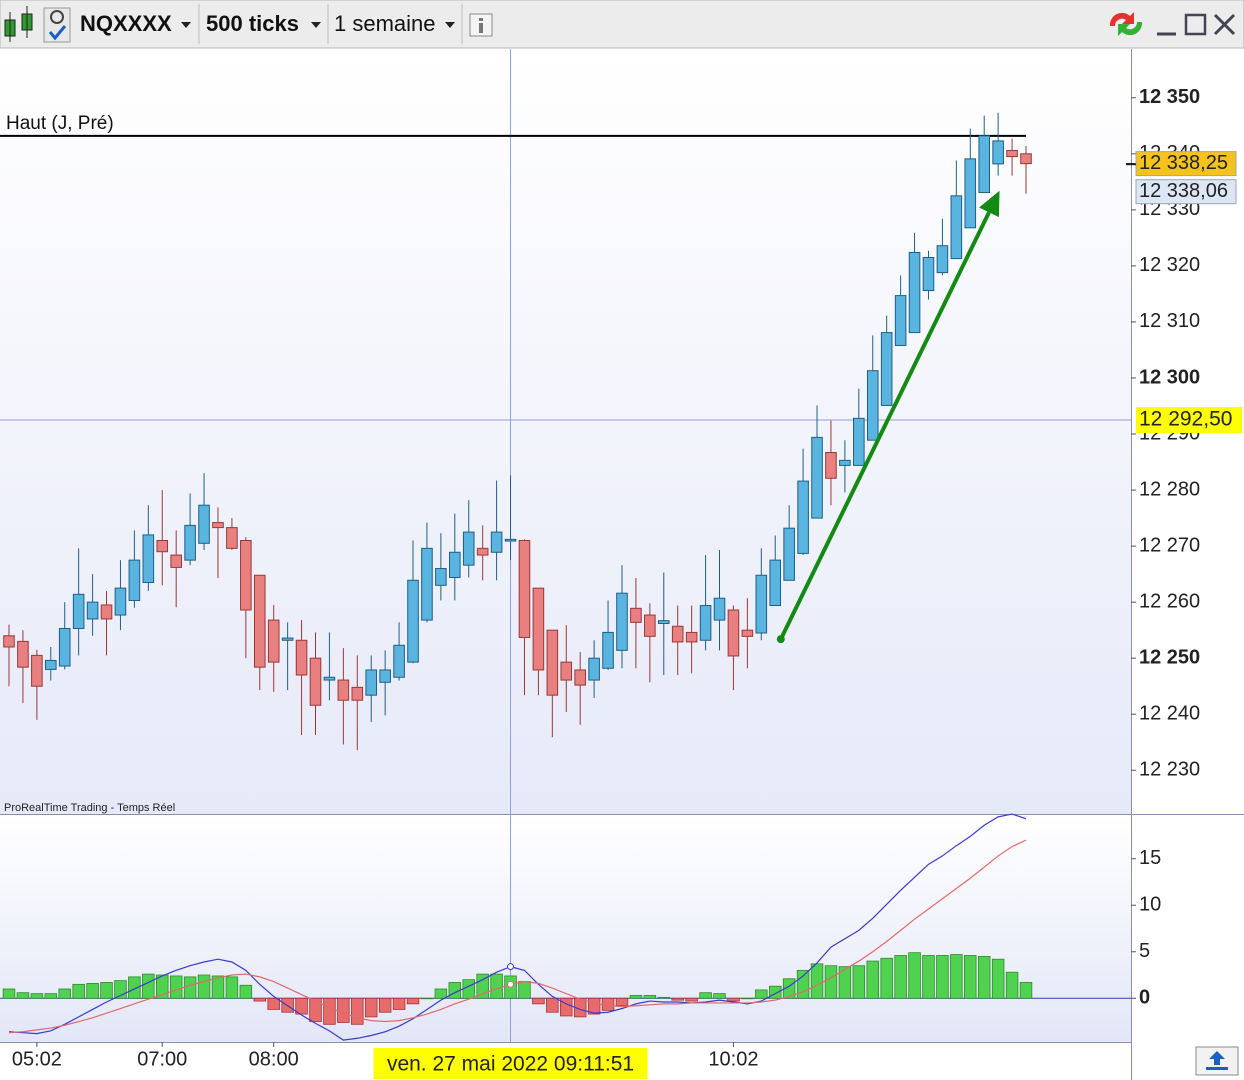 The image size is (1244, 1080). What do you see at coordinates (1169, 545) in the screenshot?
I see `y-tick-label: 12 270` at bounding box center [1169, 545].